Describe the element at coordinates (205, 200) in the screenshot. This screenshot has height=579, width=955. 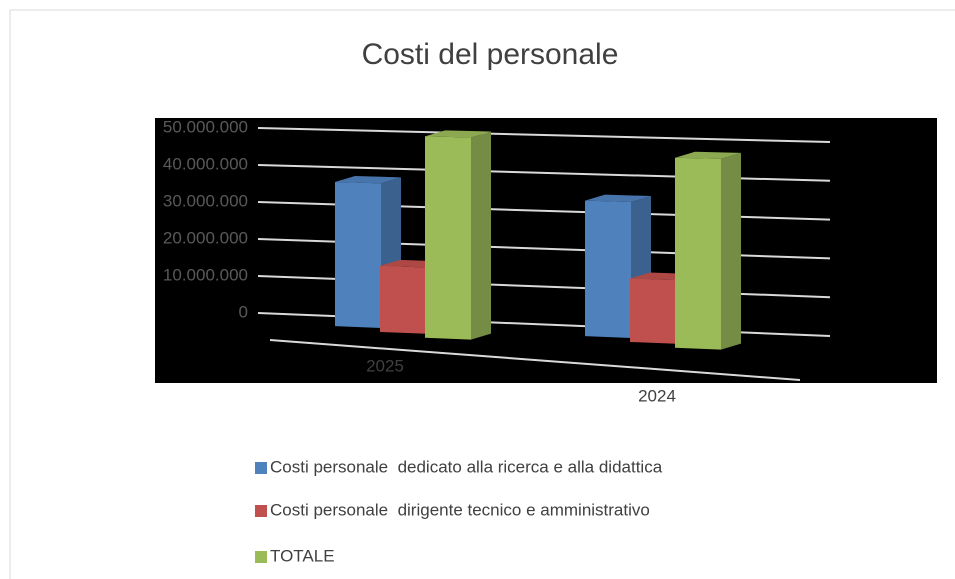
I see `y-tick-label: 30.000.000` at that location.